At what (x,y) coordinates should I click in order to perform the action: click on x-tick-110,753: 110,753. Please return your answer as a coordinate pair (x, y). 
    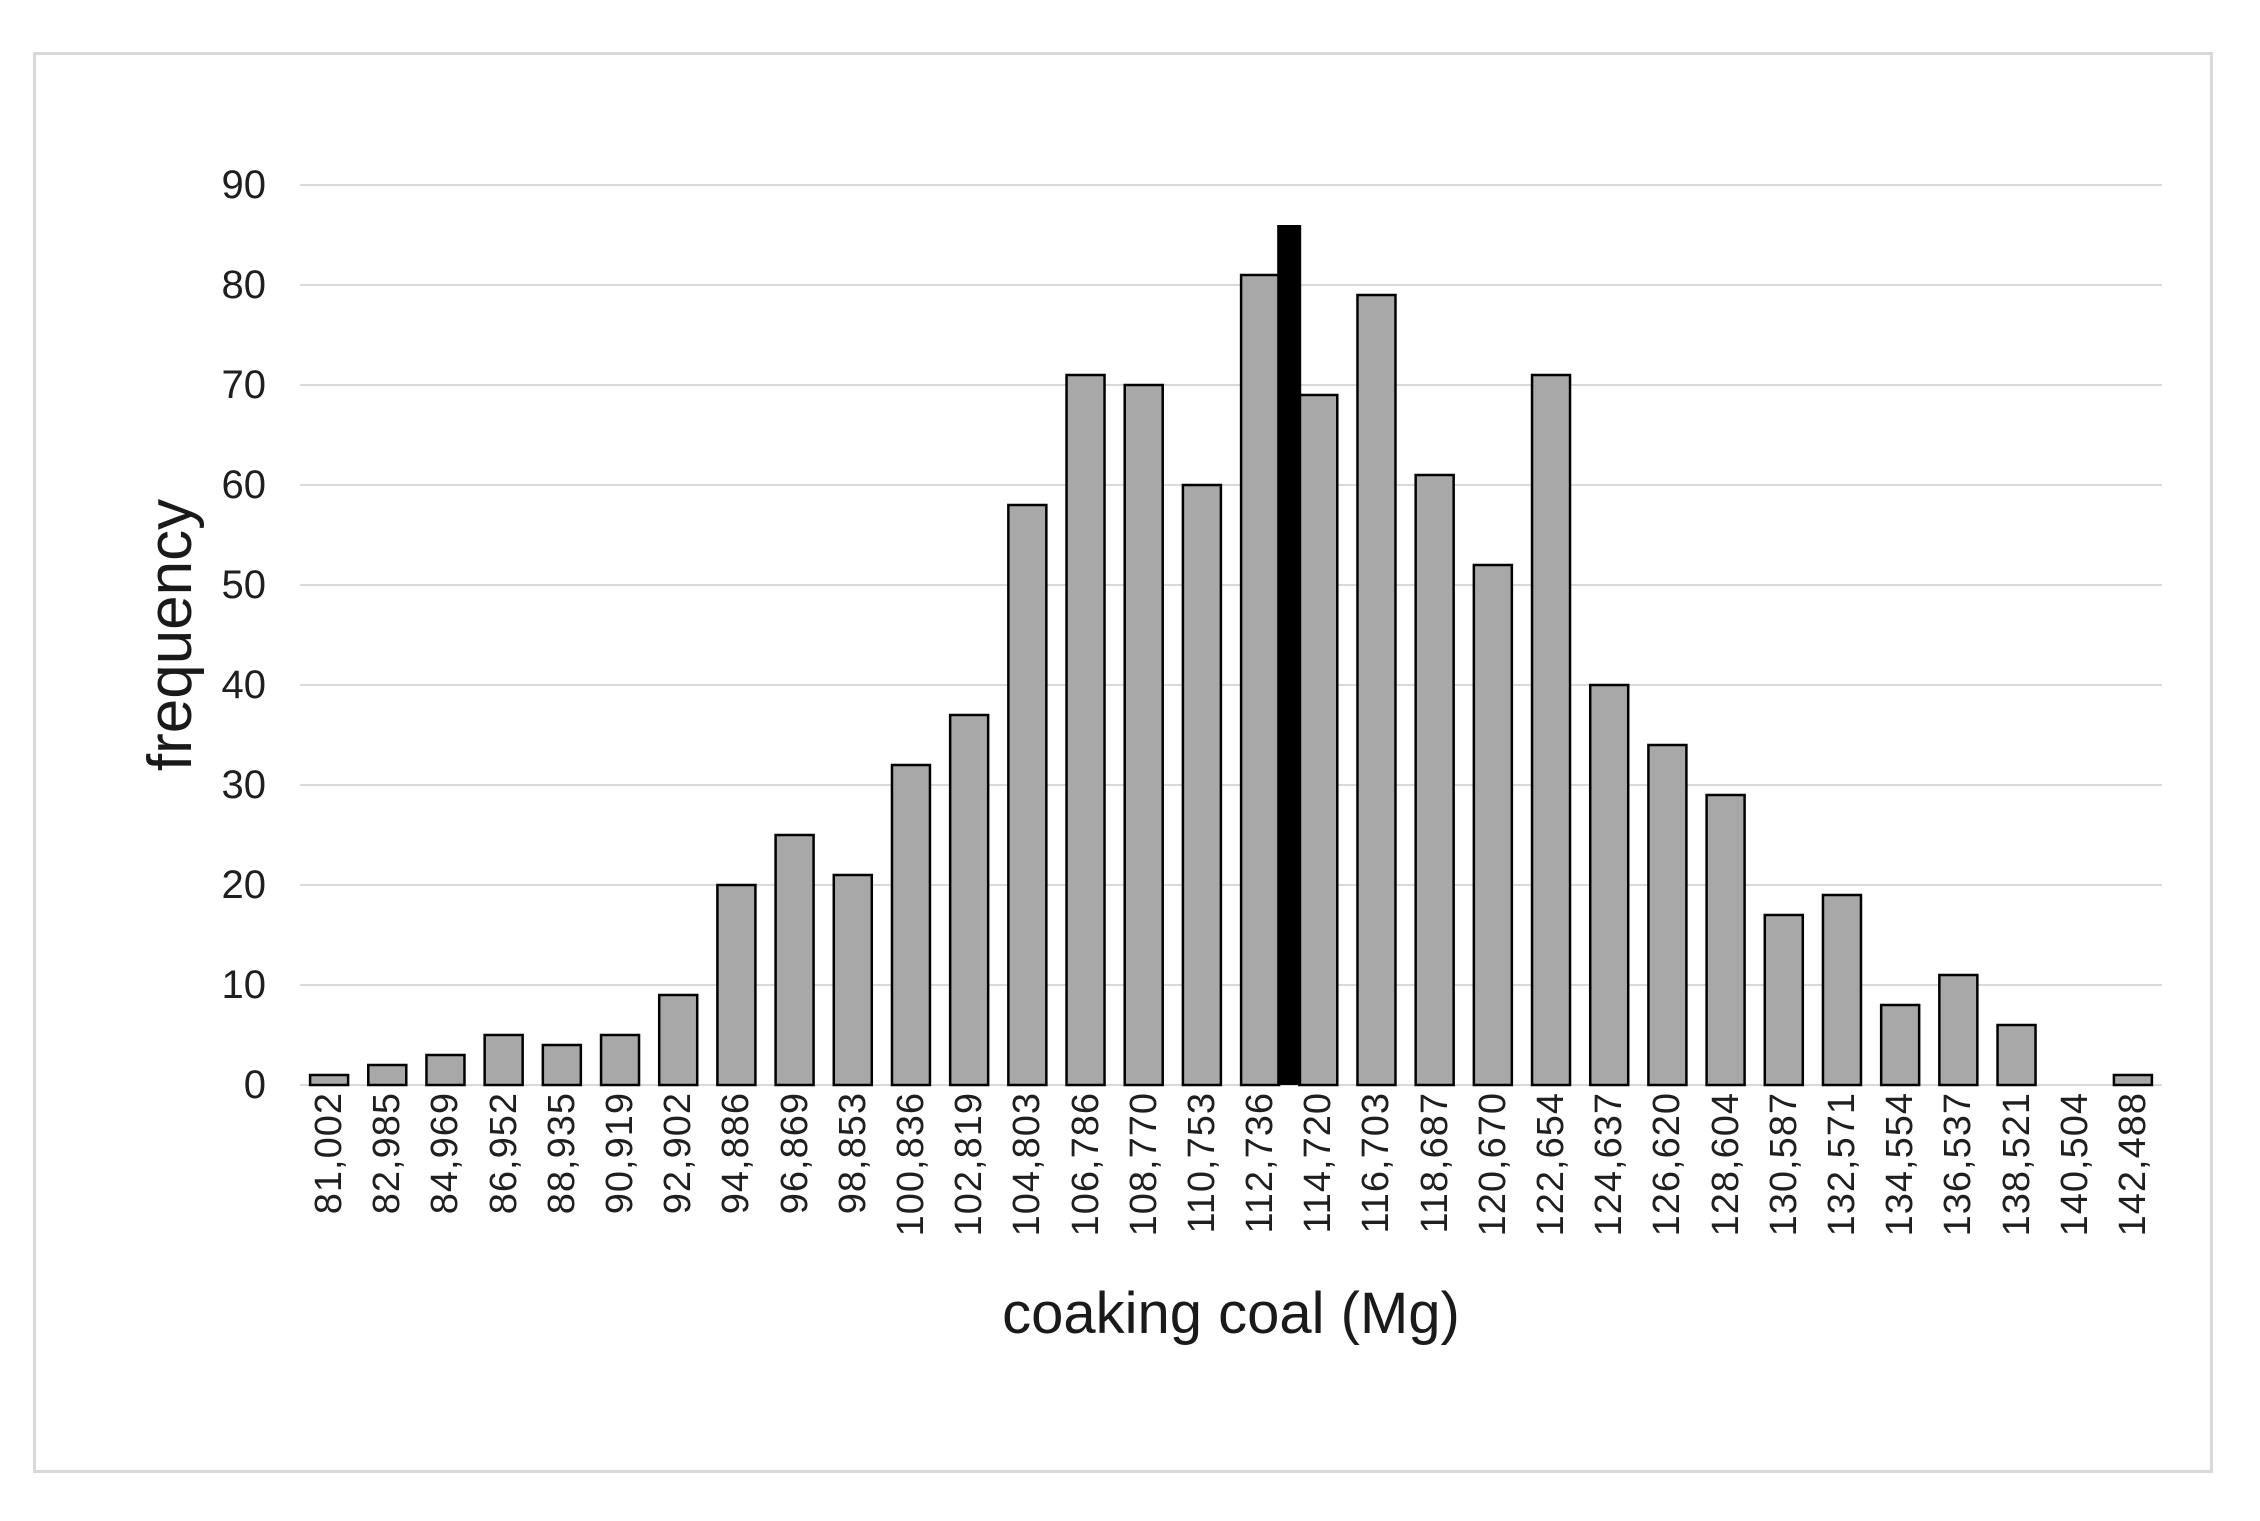
    Looking at the image, I should click on (1202, 1192).